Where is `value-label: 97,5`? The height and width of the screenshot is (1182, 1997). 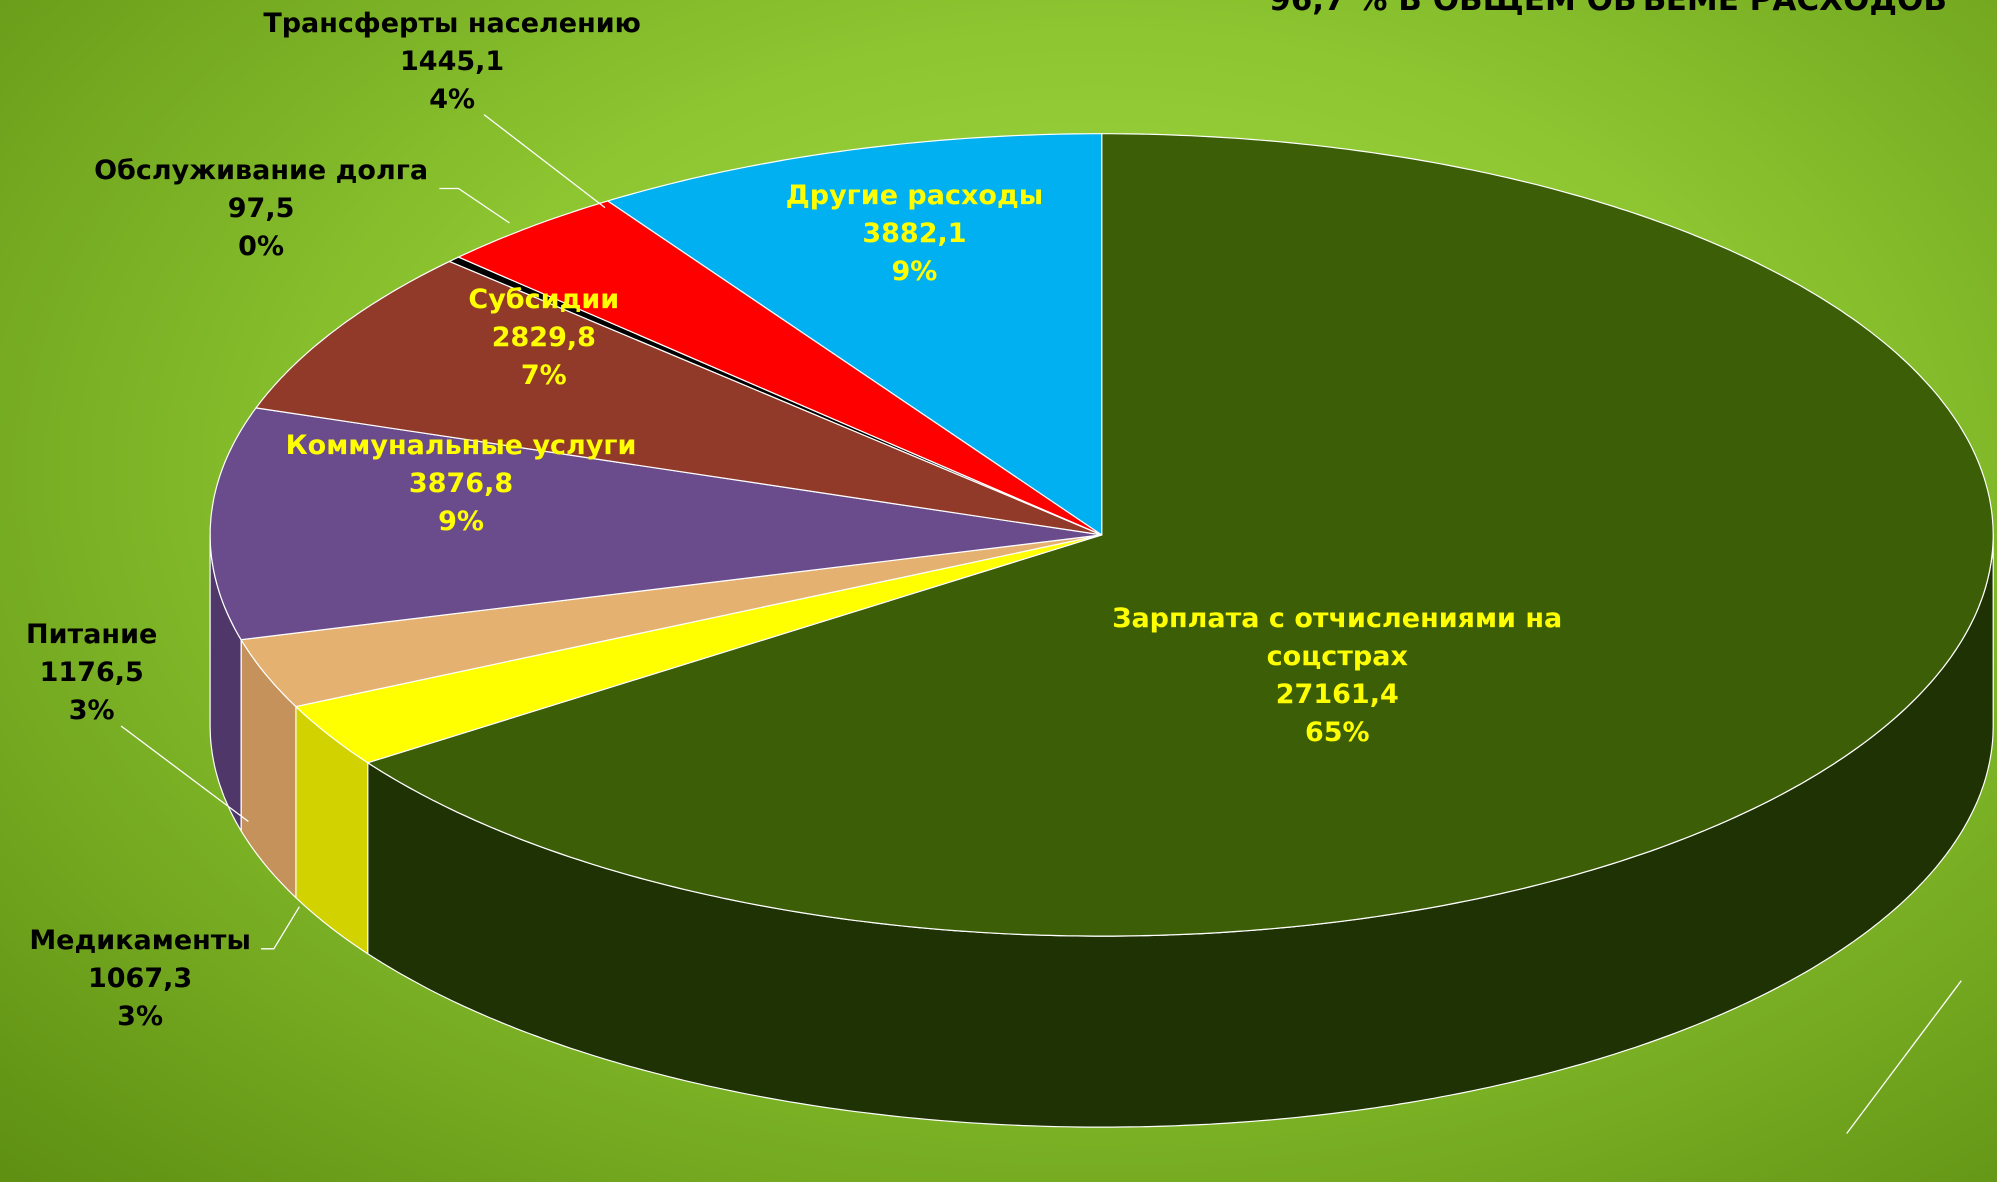
value-label: 97,5 is located at coordinates (261, 208).